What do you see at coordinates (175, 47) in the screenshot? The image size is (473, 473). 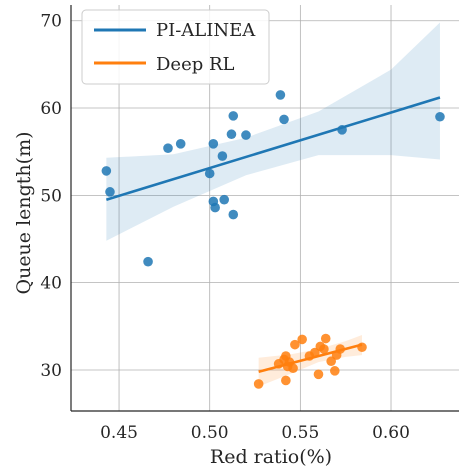 I see `legend: PI-ALINEA Deep RL` at bounding box center [175, 47].